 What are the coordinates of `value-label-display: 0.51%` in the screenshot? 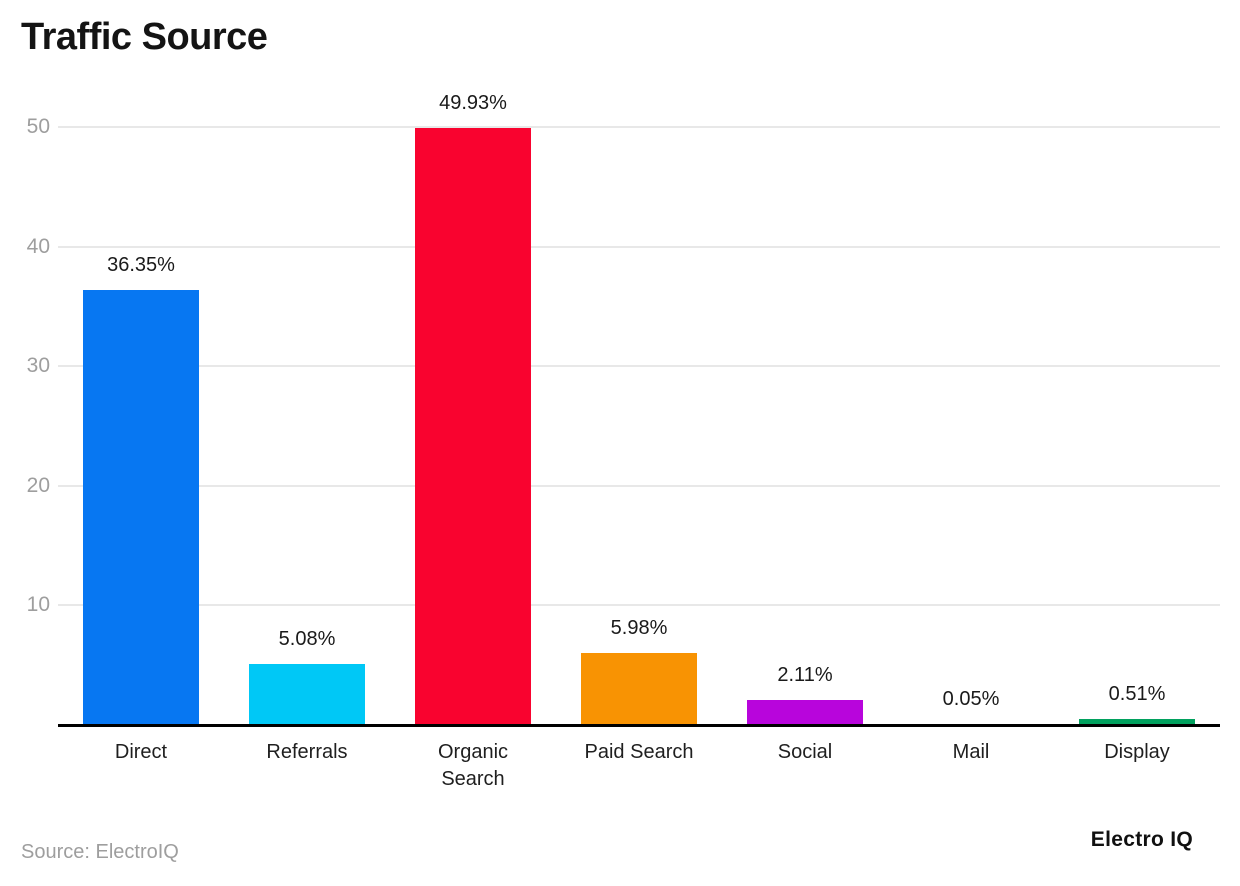 It's located at (1137, 693).